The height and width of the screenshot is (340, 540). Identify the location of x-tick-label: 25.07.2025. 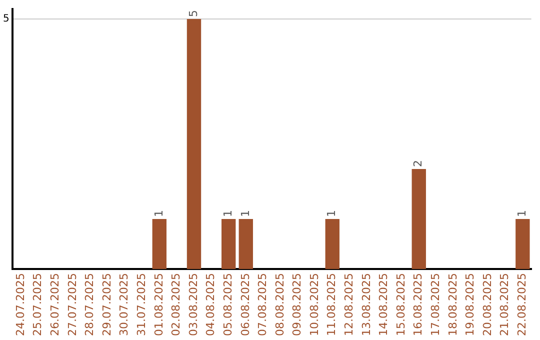
(37, 304).